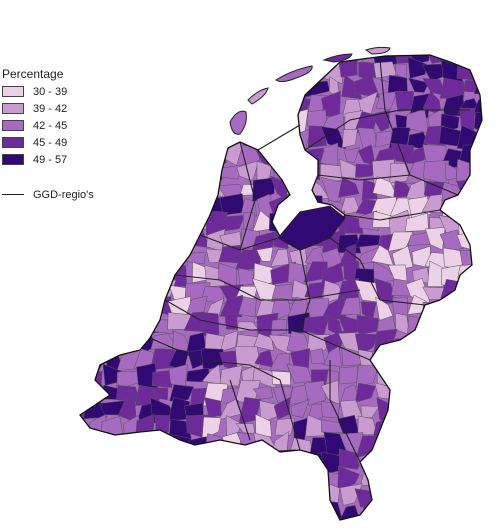 The width and height of the screenshot is (500, 531). What do you see at coordinates (75, 91) in the screenshot?
I see `legend-row-30-39: 30 - 39` at bounding box center [75, 91].